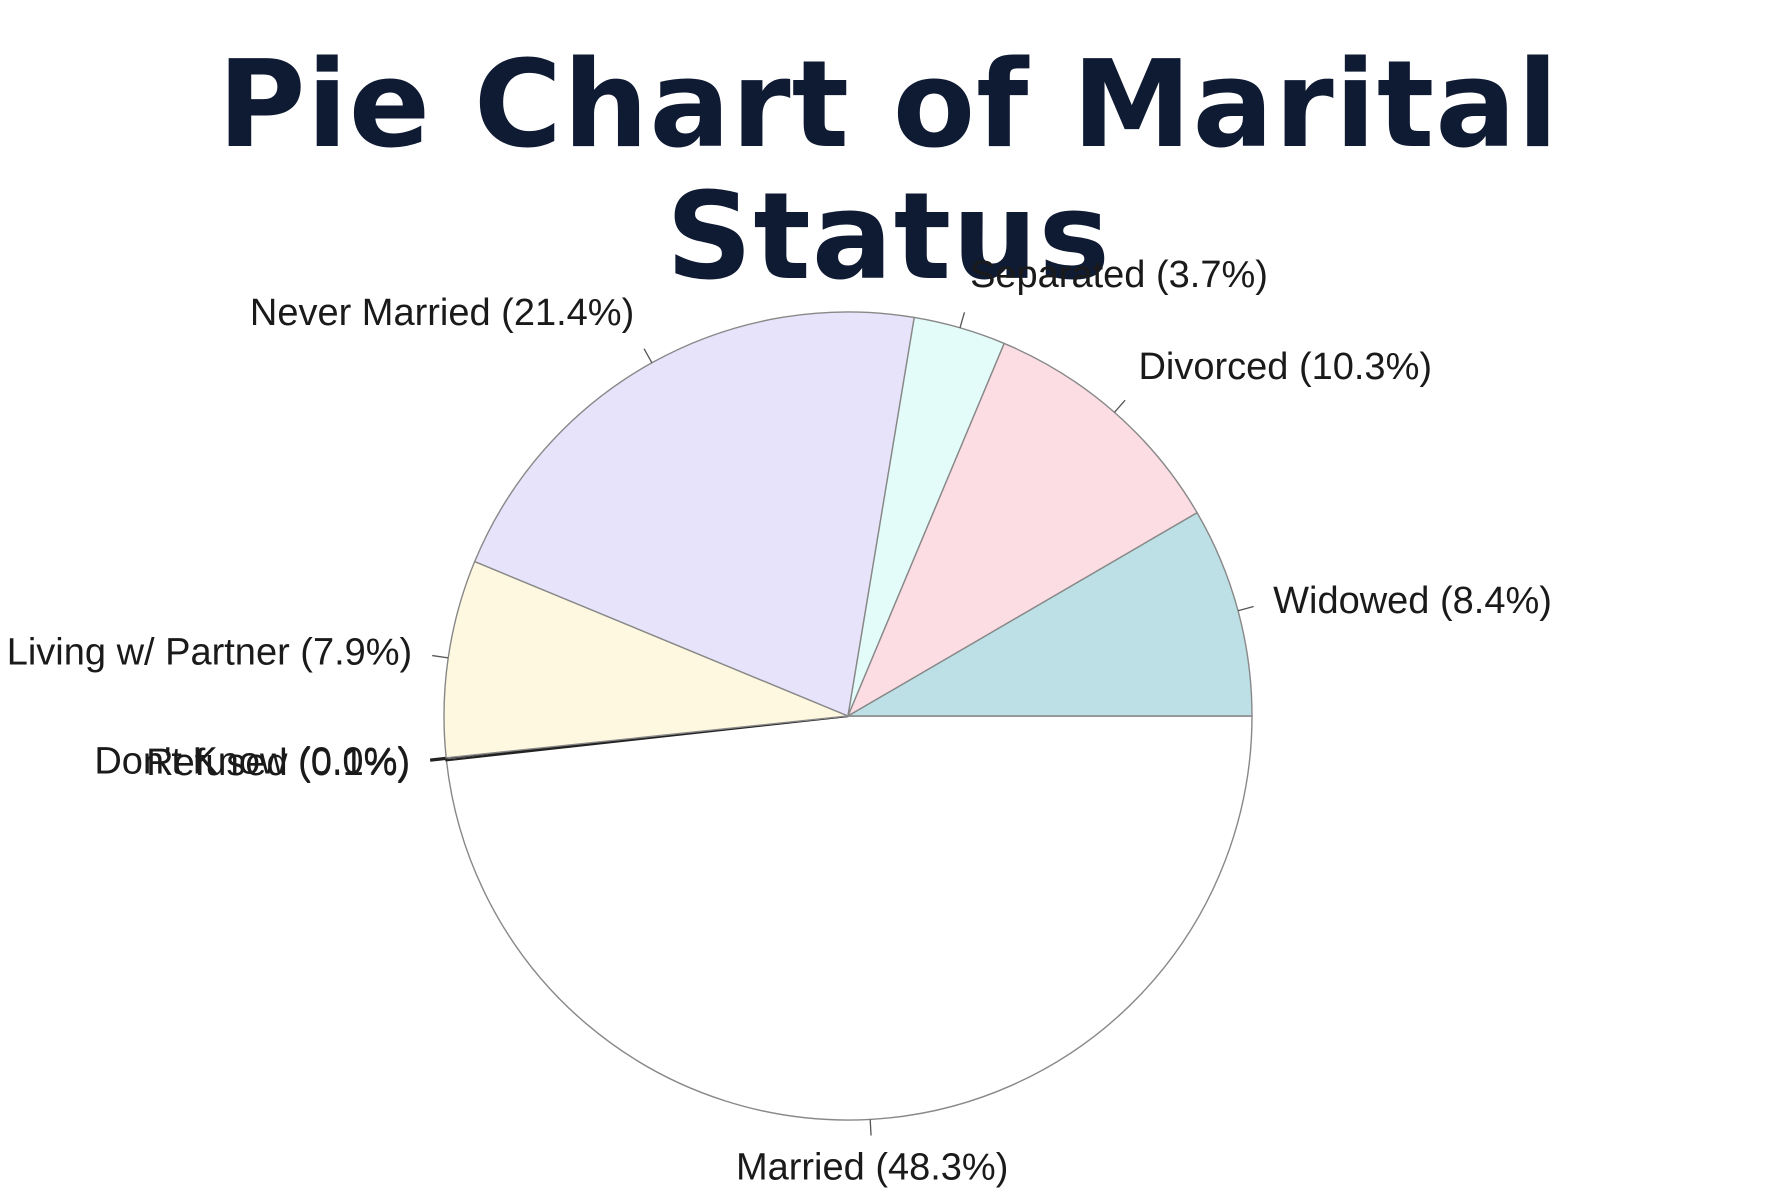 The width and height of the screenshot is (1777, 1199). What do you see at coordinates (440, 656) in the screenshot?
I see `leader-line-living-w-partner` at bounding box center [440, 656].